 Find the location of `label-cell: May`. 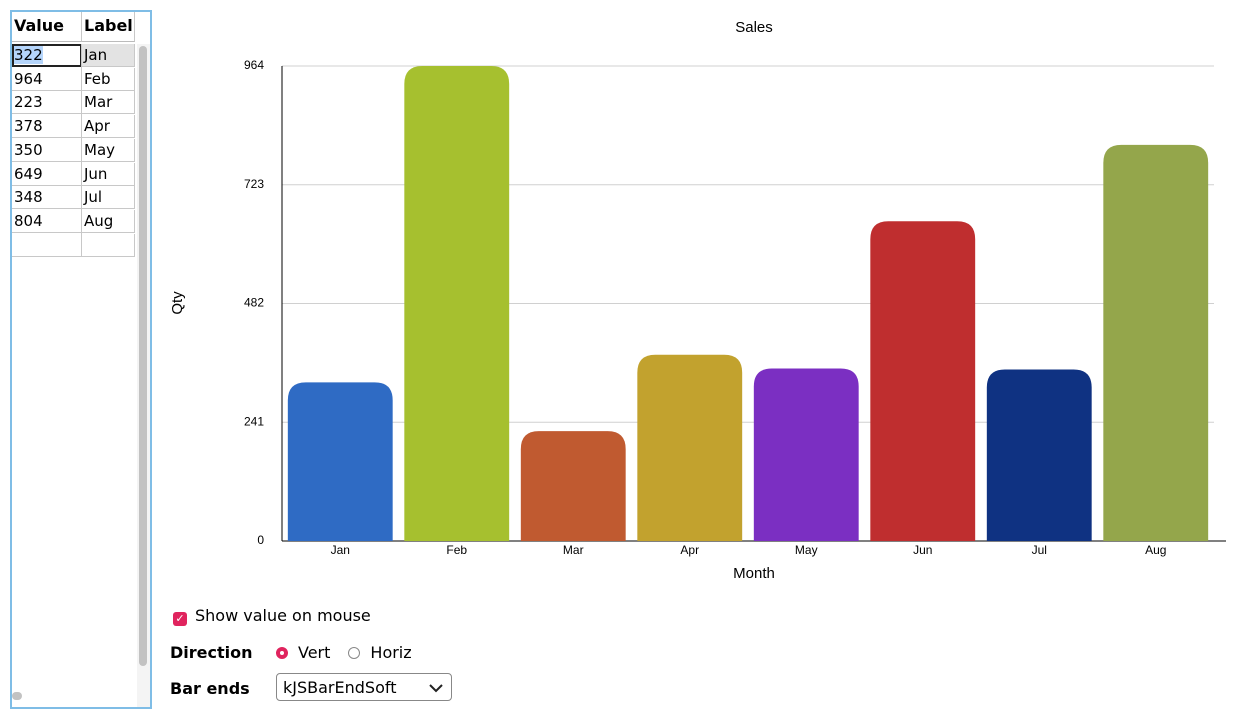

label-cell: May is located at coordinates (108, 150).